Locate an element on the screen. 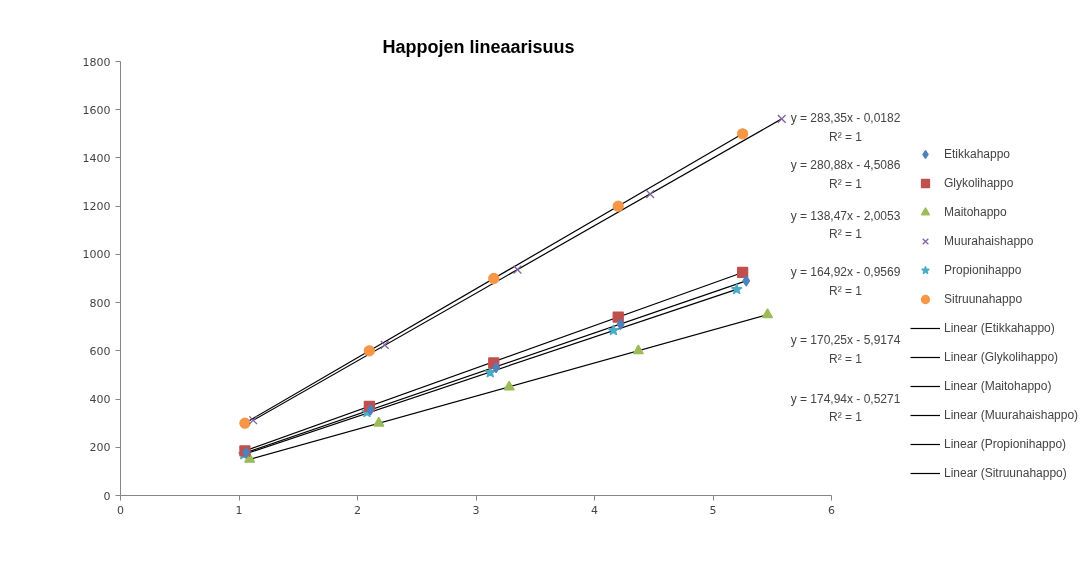 Image resolution: width=1092 pixels, height=568 pixels. y-tick-label: 0 is located at coordinates (107, 496).